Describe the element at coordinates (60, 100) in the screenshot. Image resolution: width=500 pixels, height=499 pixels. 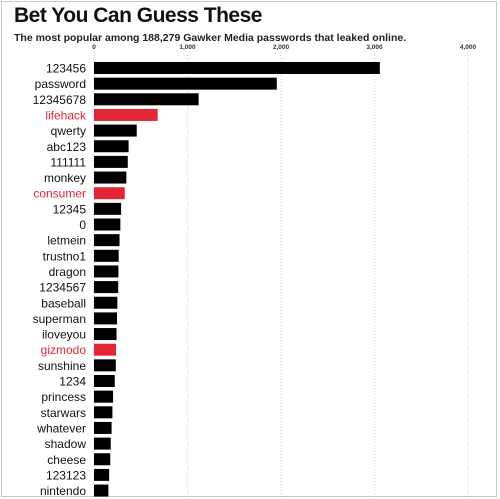
I see `category-label: 12345678` at that location.